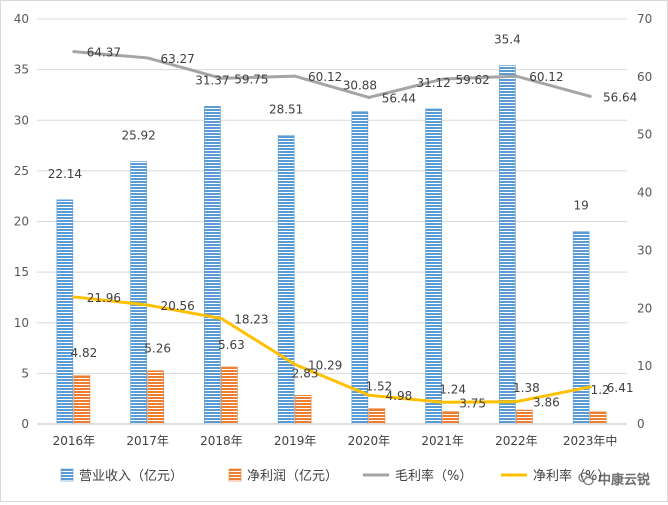  What do you see at coordinates (212, 80) in the screenshot?
I see `revenue-data-label: 31.37` at bounding box center [212, 80].